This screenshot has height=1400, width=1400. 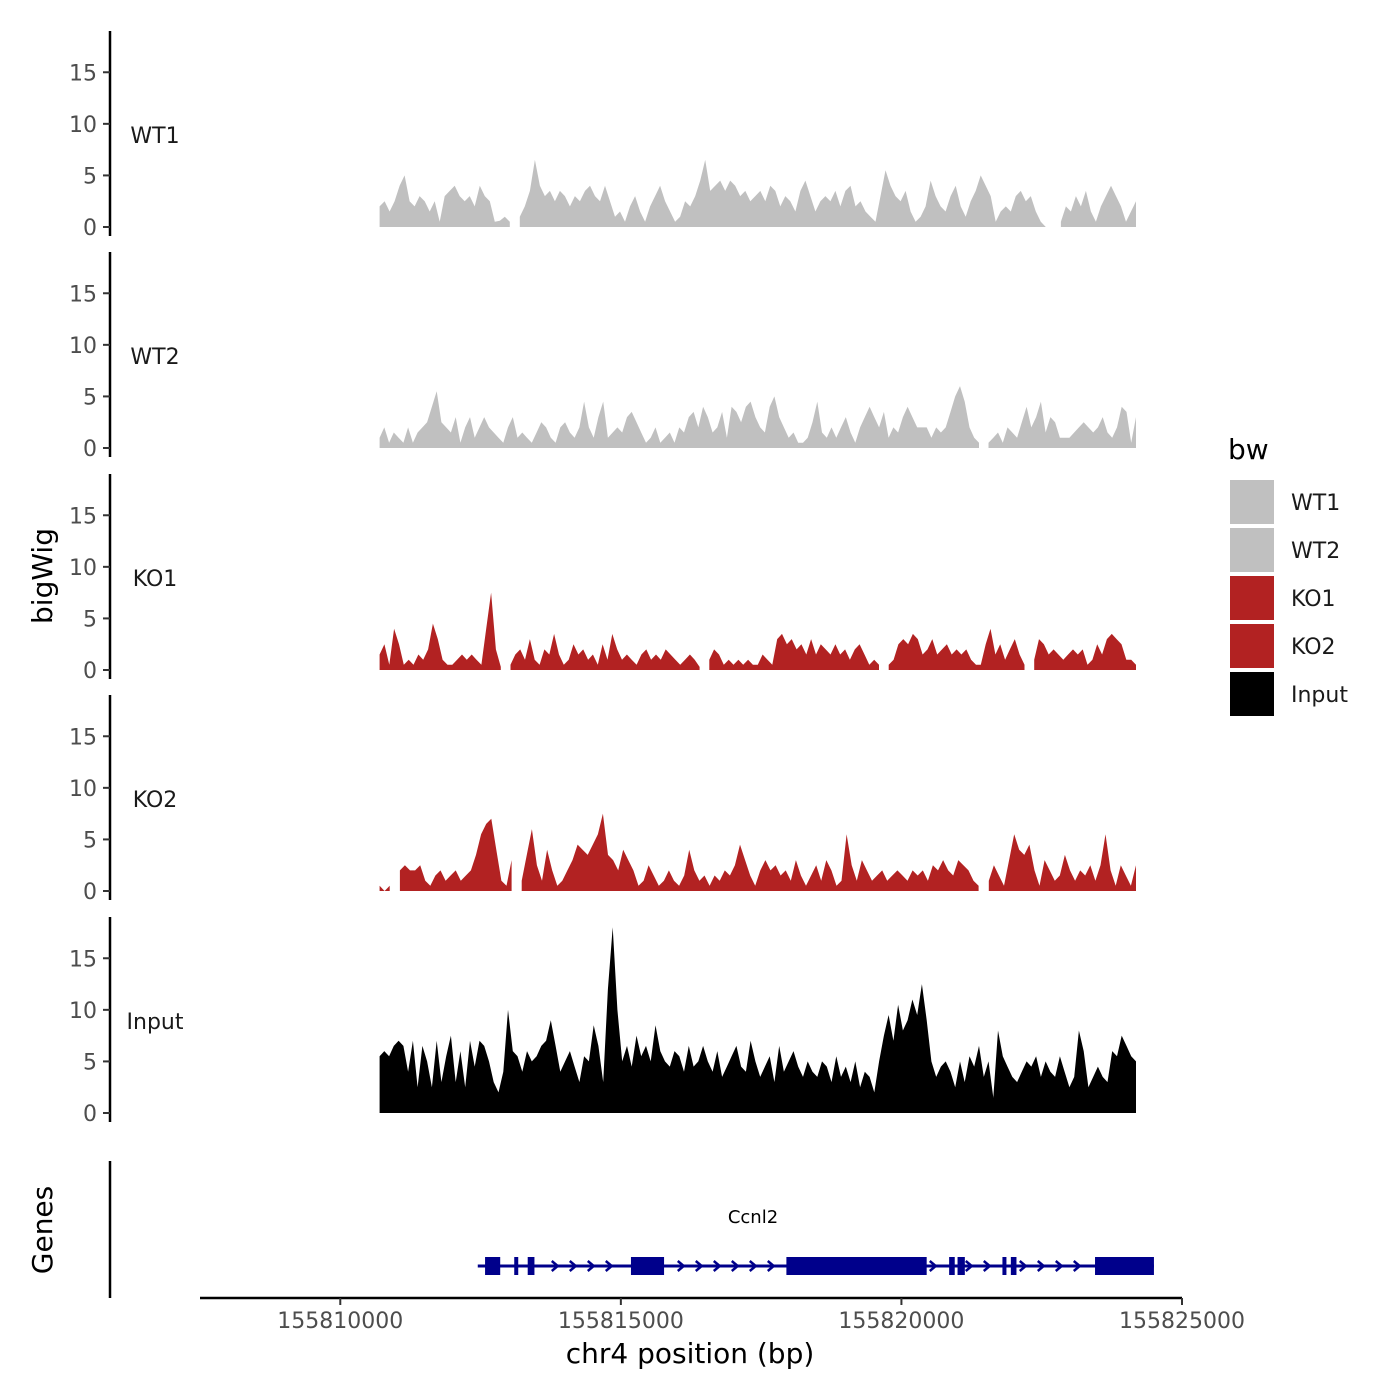 I want to click on legend-key-input, so click(x=1252, y=694).